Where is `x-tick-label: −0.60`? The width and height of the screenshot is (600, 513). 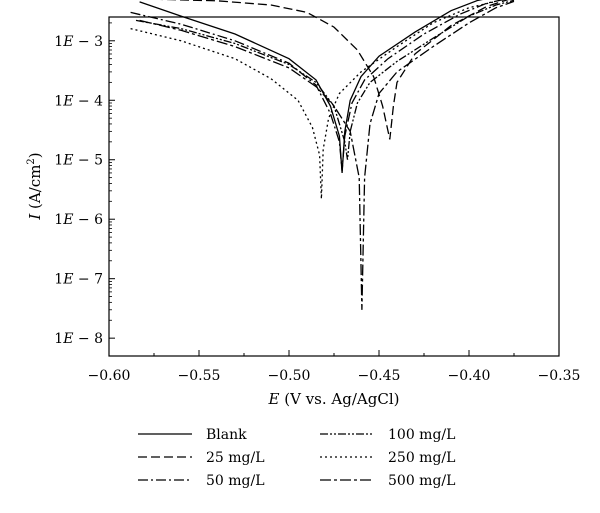
x-tick-label: −0.60 is located at coordinates (109, 376).